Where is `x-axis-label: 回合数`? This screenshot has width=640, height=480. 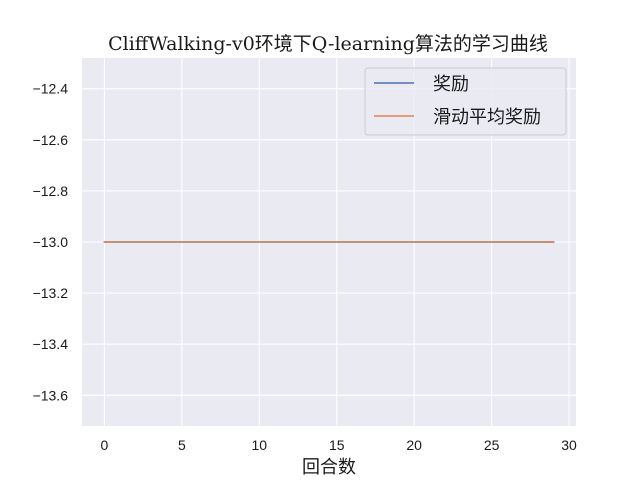 x-axis-label: 回合数 is located at coordinates (329, 467).